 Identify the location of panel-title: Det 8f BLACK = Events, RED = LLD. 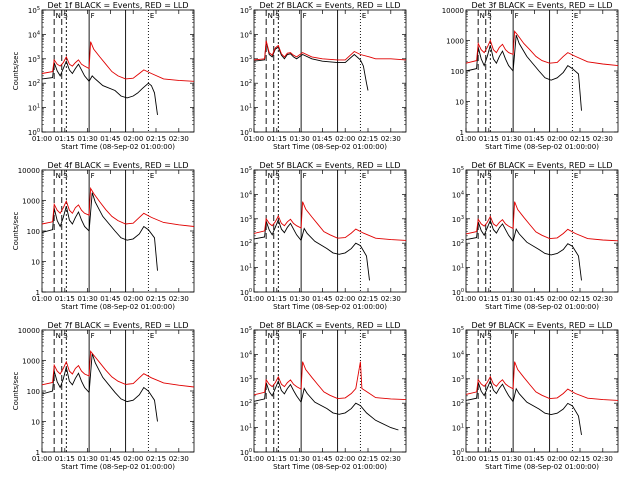
(329, 325).